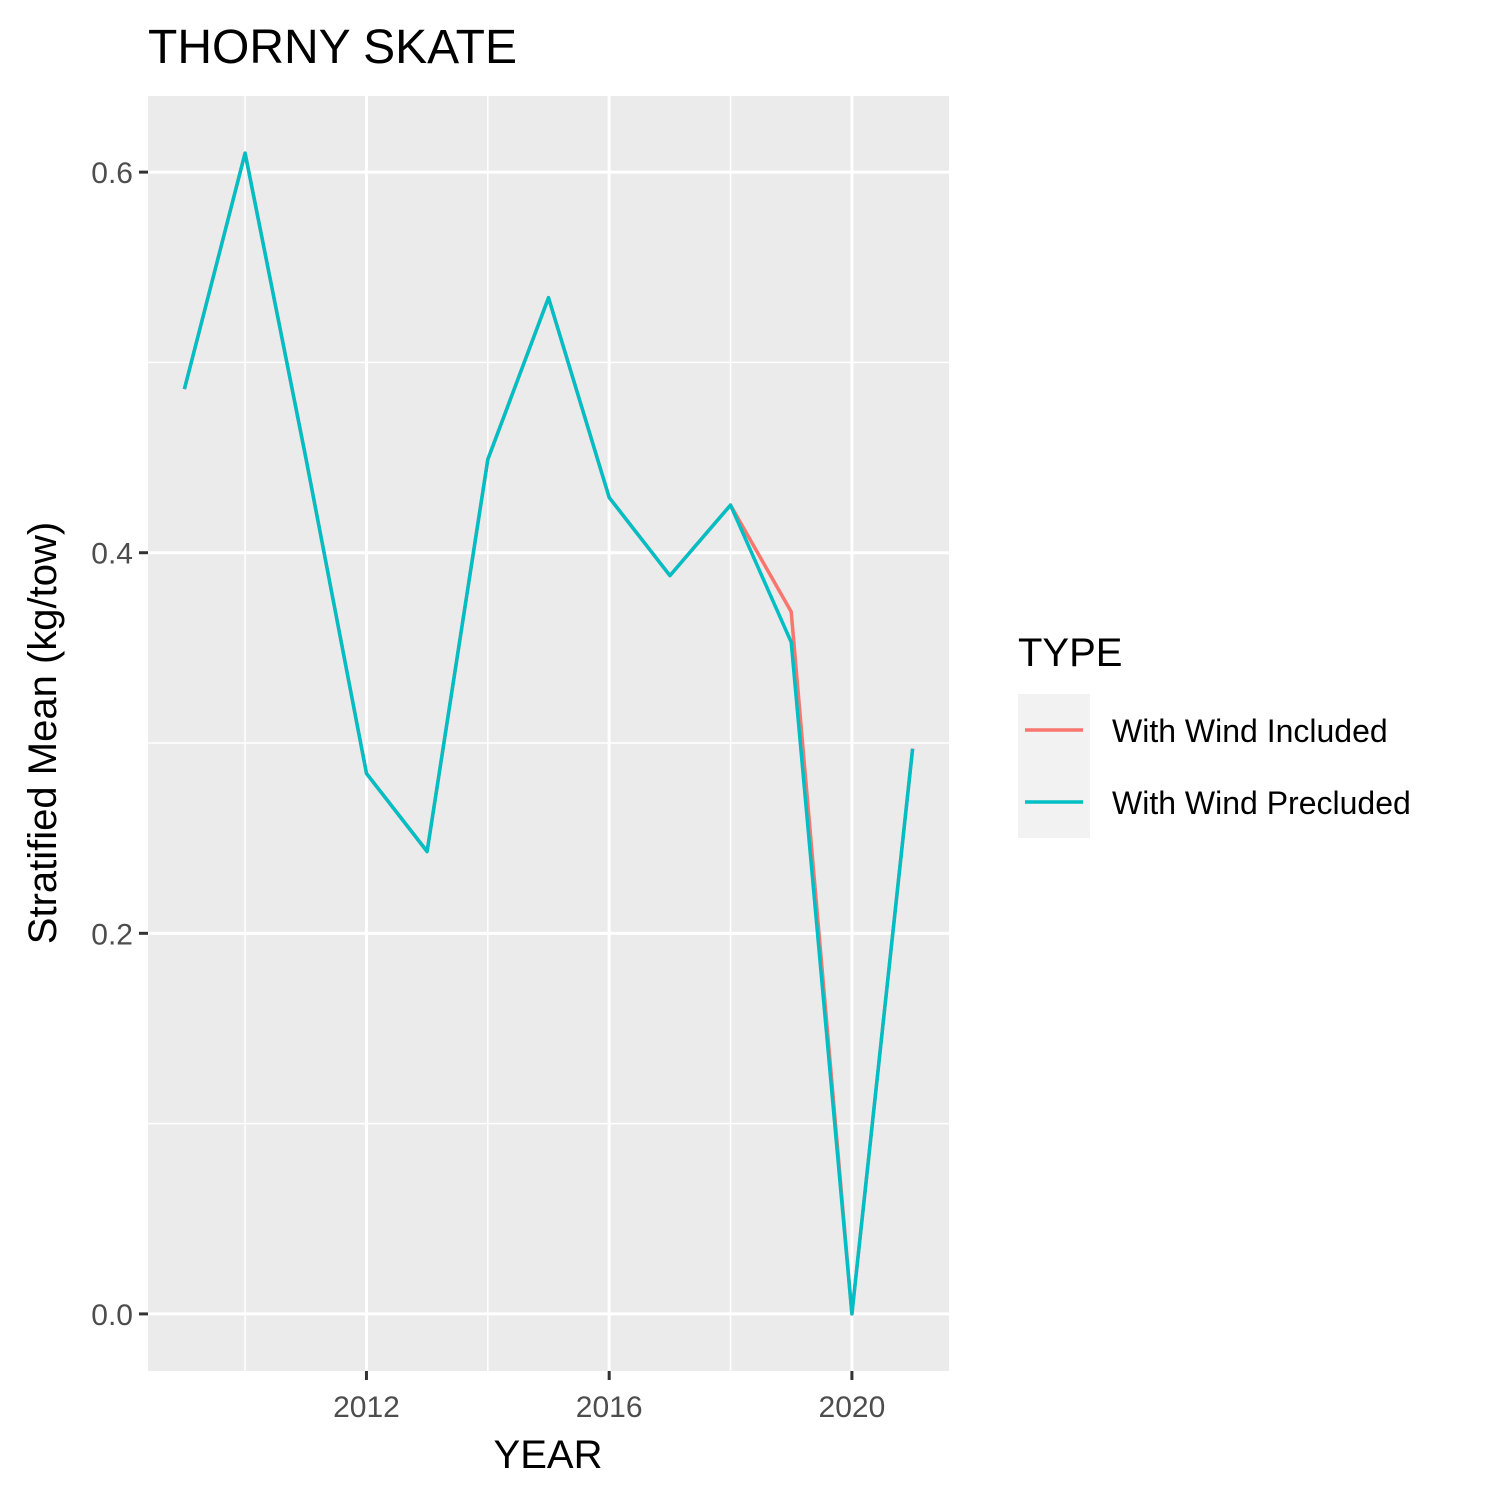 The width and height of the screenshot is (1500, 1500). I want to click on x-tick-label: 2012, so click(366, 1407).